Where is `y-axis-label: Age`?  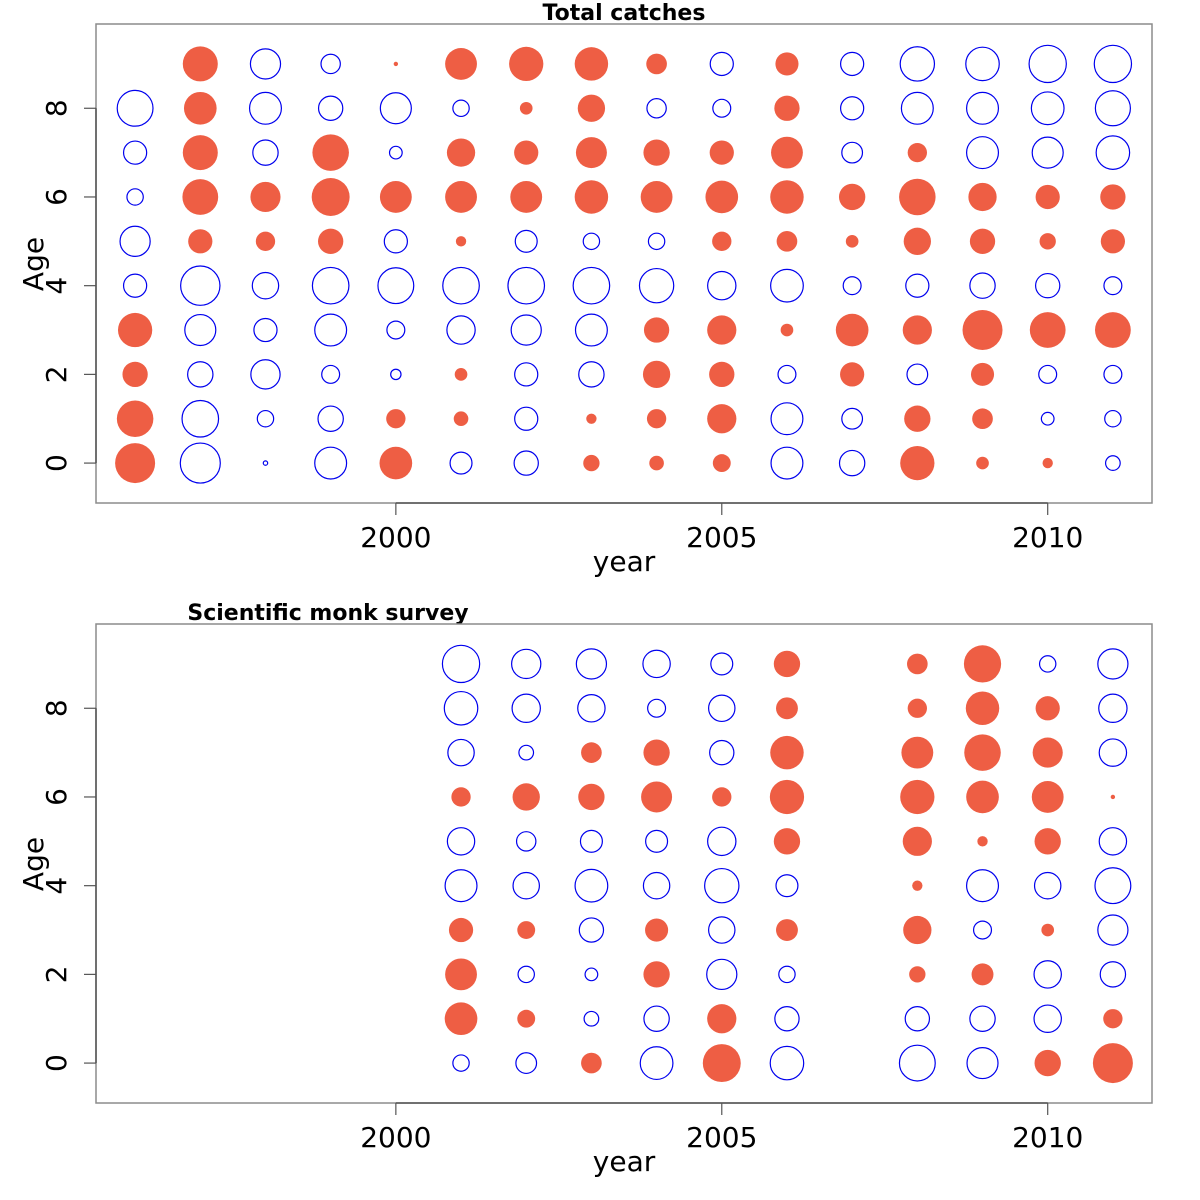
y-axis-label: Age is located at coordinates (33, 864).